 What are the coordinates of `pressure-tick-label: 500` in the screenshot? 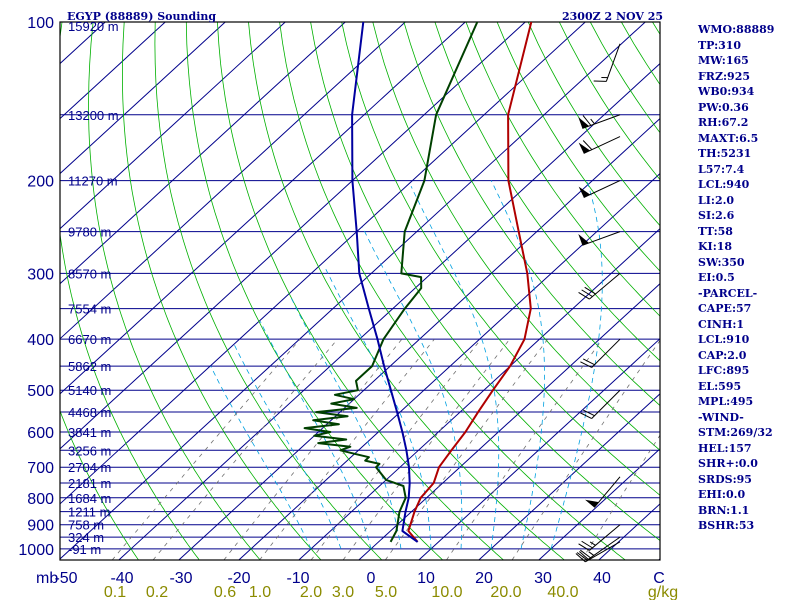 It's located at (40, 391).